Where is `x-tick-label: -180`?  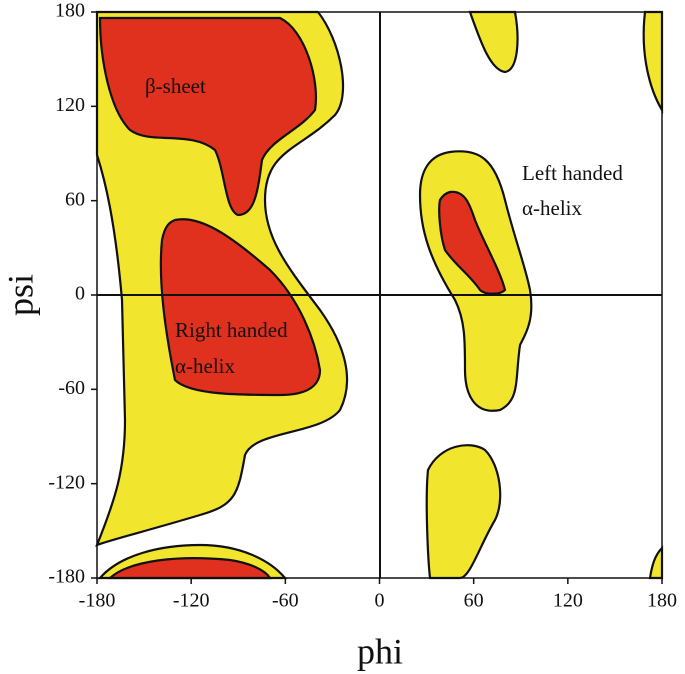
x-tick-label: -180 is located at coordinates (97, 601).